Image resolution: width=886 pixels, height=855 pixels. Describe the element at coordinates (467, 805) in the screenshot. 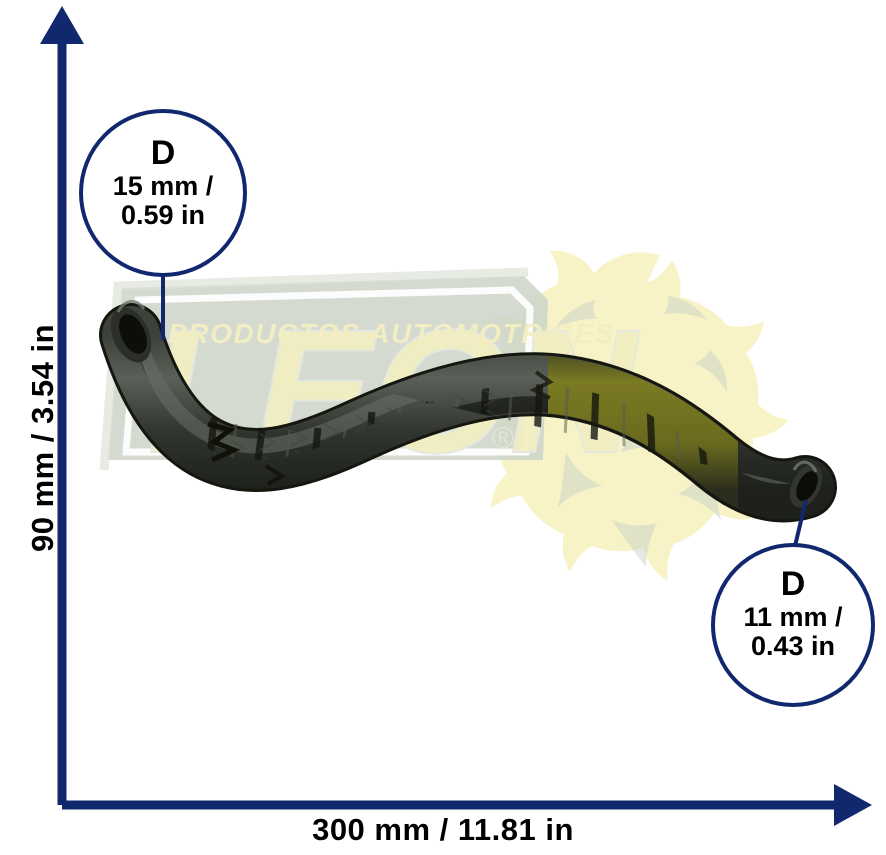

I see `x-axis` at that location.